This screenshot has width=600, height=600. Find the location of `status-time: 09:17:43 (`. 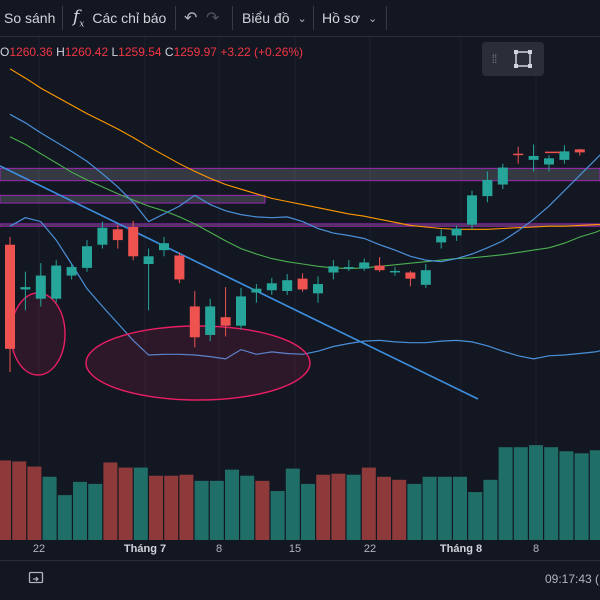

status-time: 09:17:43 ( is located at coordinates (572, 579).